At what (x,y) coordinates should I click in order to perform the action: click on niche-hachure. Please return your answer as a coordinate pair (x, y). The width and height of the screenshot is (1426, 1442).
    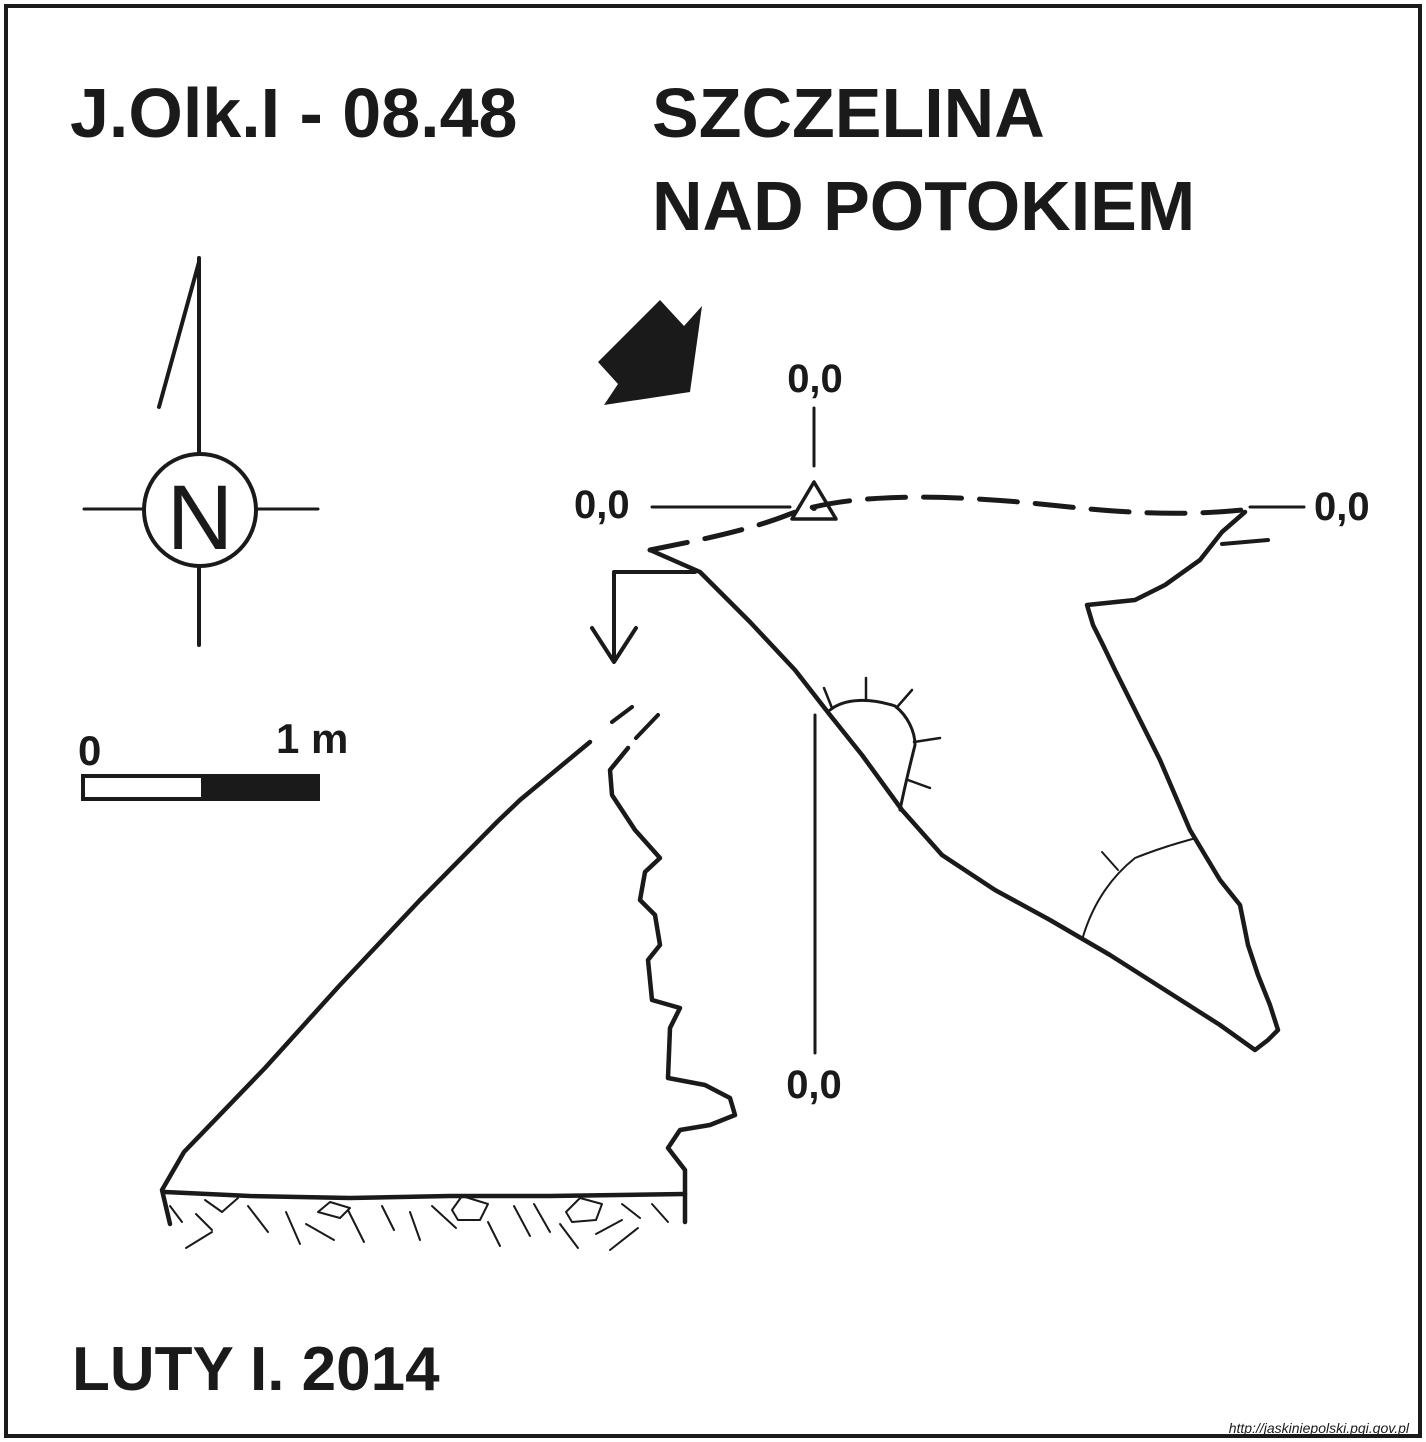
    Looking at the image, I should click on (882, 744).